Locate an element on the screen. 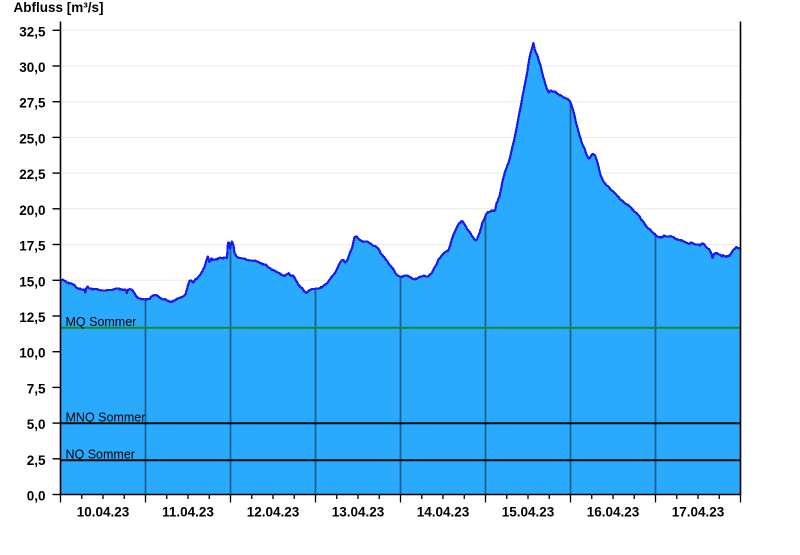 This screenshot has width=800, height=555. svg-text: 20,0 is located at coordinates (32, 210).